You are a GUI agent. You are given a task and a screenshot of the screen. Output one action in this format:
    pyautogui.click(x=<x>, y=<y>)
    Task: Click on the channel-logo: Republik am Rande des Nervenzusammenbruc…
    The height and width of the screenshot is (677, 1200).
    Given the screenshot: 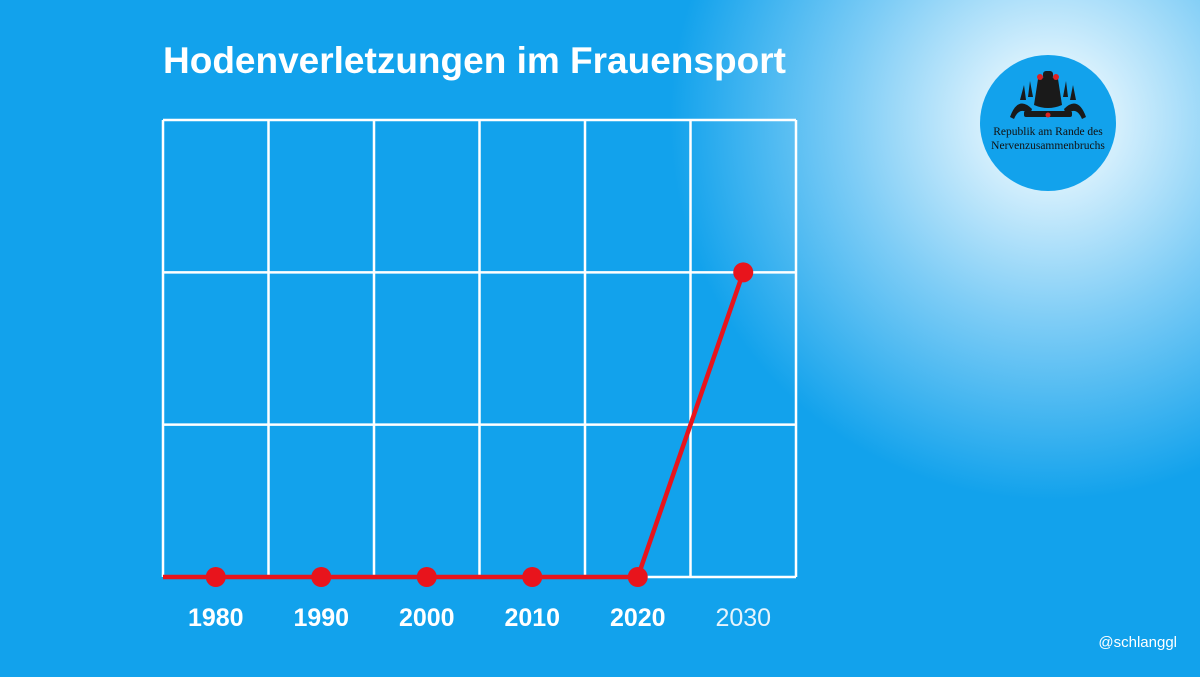 What is the action you would take?
    pyautogui.click(x=1048, y=123)
    